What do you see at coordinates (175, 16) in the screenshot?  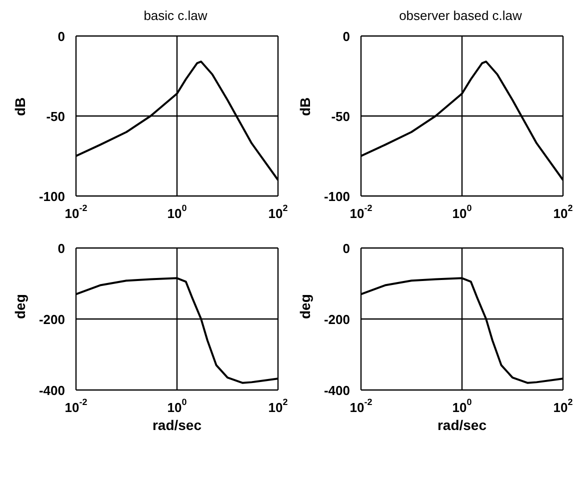 I see `chart-title: basic c.law` at bounding box center [175, 16].